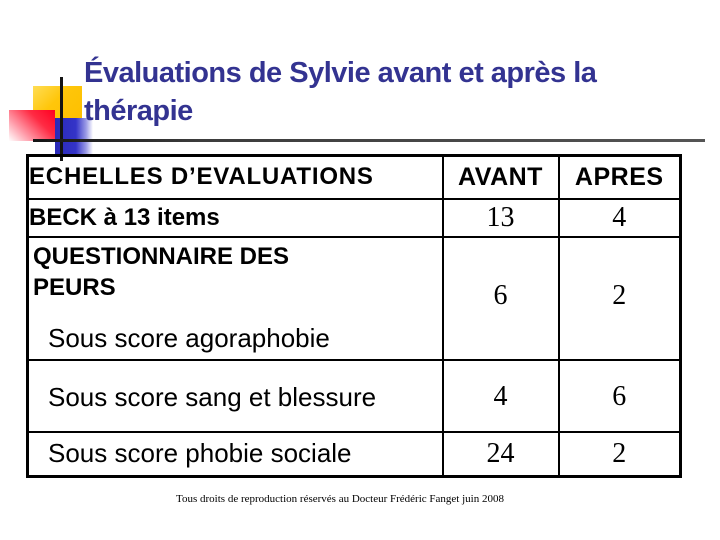 Image resolution: width=720 pixels, height=540 pixels. Describe the element at coordinates (619, 298) in the screenshot. I see `agoraphobie-apres-value: 2` at that location.